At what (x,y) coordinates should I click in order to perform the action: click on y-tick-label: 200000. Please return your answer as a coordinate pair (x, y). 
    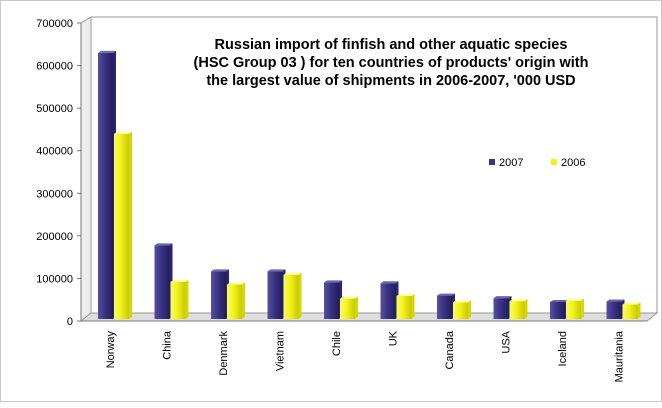
    Looking at the image, I should click on (54, 237).